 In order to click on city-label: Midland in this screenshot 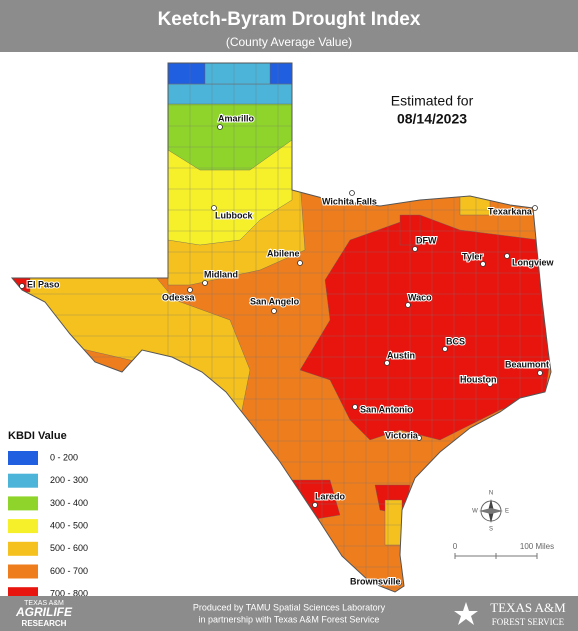, I will do `click(221, 274)`.